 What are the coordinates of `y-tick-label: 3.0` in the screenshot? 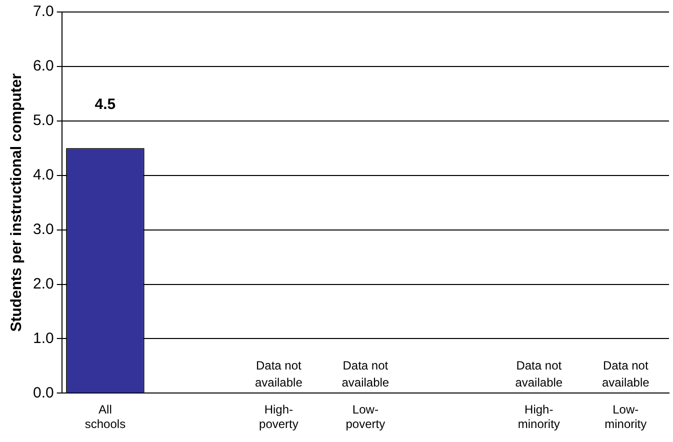 It's located at (43, 229).